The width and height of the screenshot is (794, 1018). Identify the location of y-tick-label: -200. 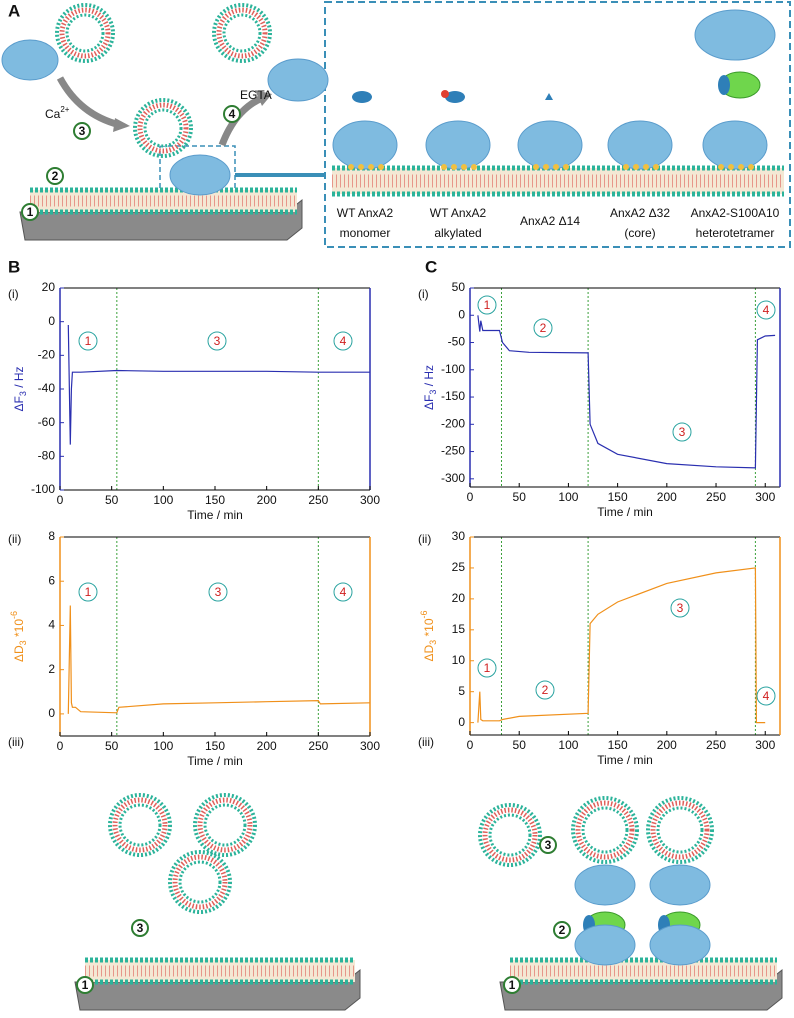
(453, 423).